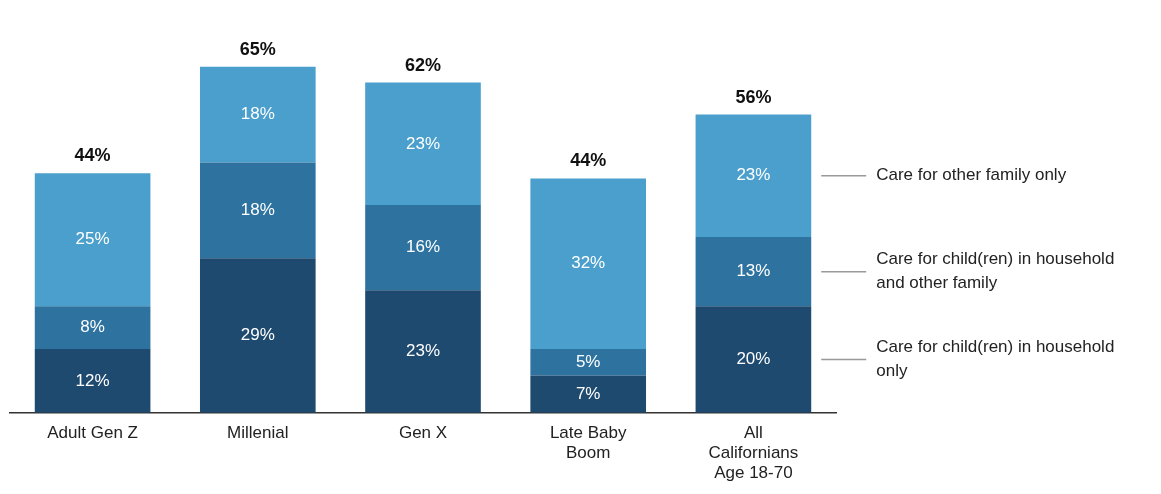 Image resolution: width=1161 pixels, height=494 pixels. What do you see at coordinates (92, 432) in the screenshot?
I see `x-tick-label: Adult Gen Z` at bounding box center [92, 432].